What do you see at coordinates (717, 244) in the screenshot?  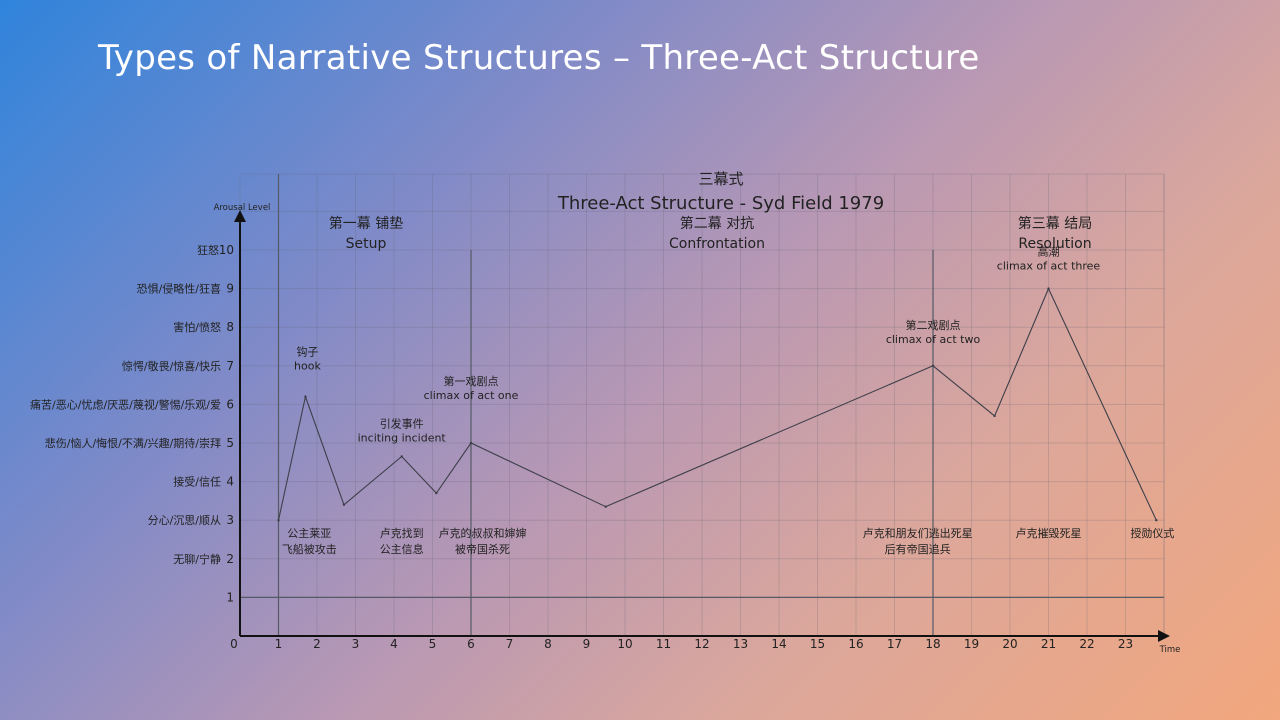 I see `act-title-en: Confrontation` at bounding box center [717, 244].